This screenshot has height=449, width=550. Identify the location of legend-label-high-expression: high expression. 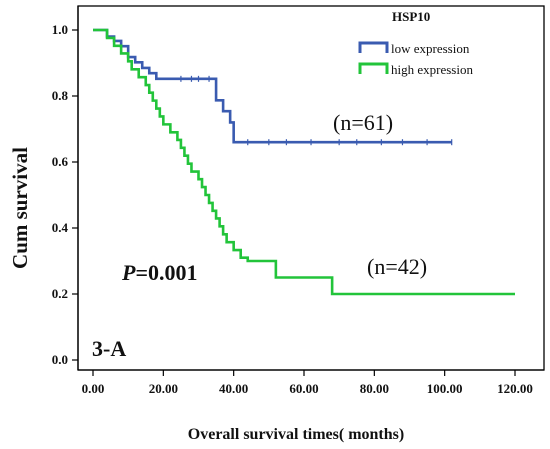
(432, 69).